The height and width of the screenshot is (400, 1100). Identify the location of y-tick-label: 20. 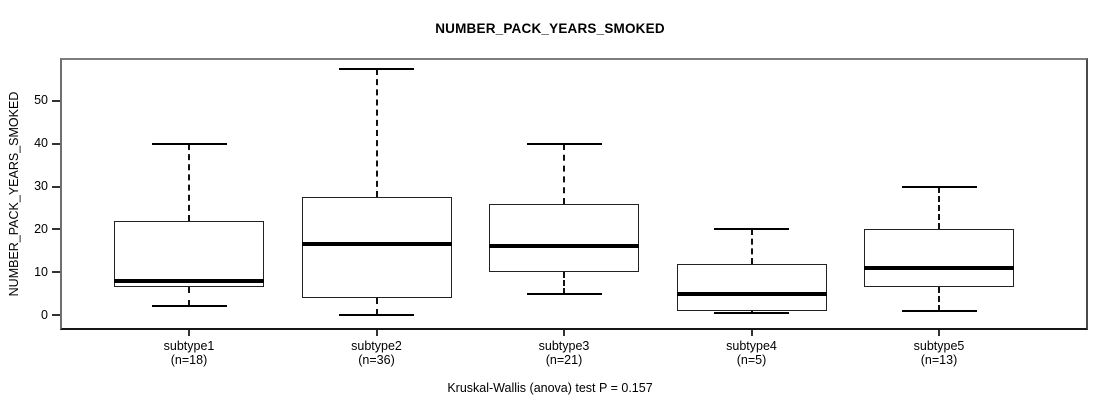
(41, 228).